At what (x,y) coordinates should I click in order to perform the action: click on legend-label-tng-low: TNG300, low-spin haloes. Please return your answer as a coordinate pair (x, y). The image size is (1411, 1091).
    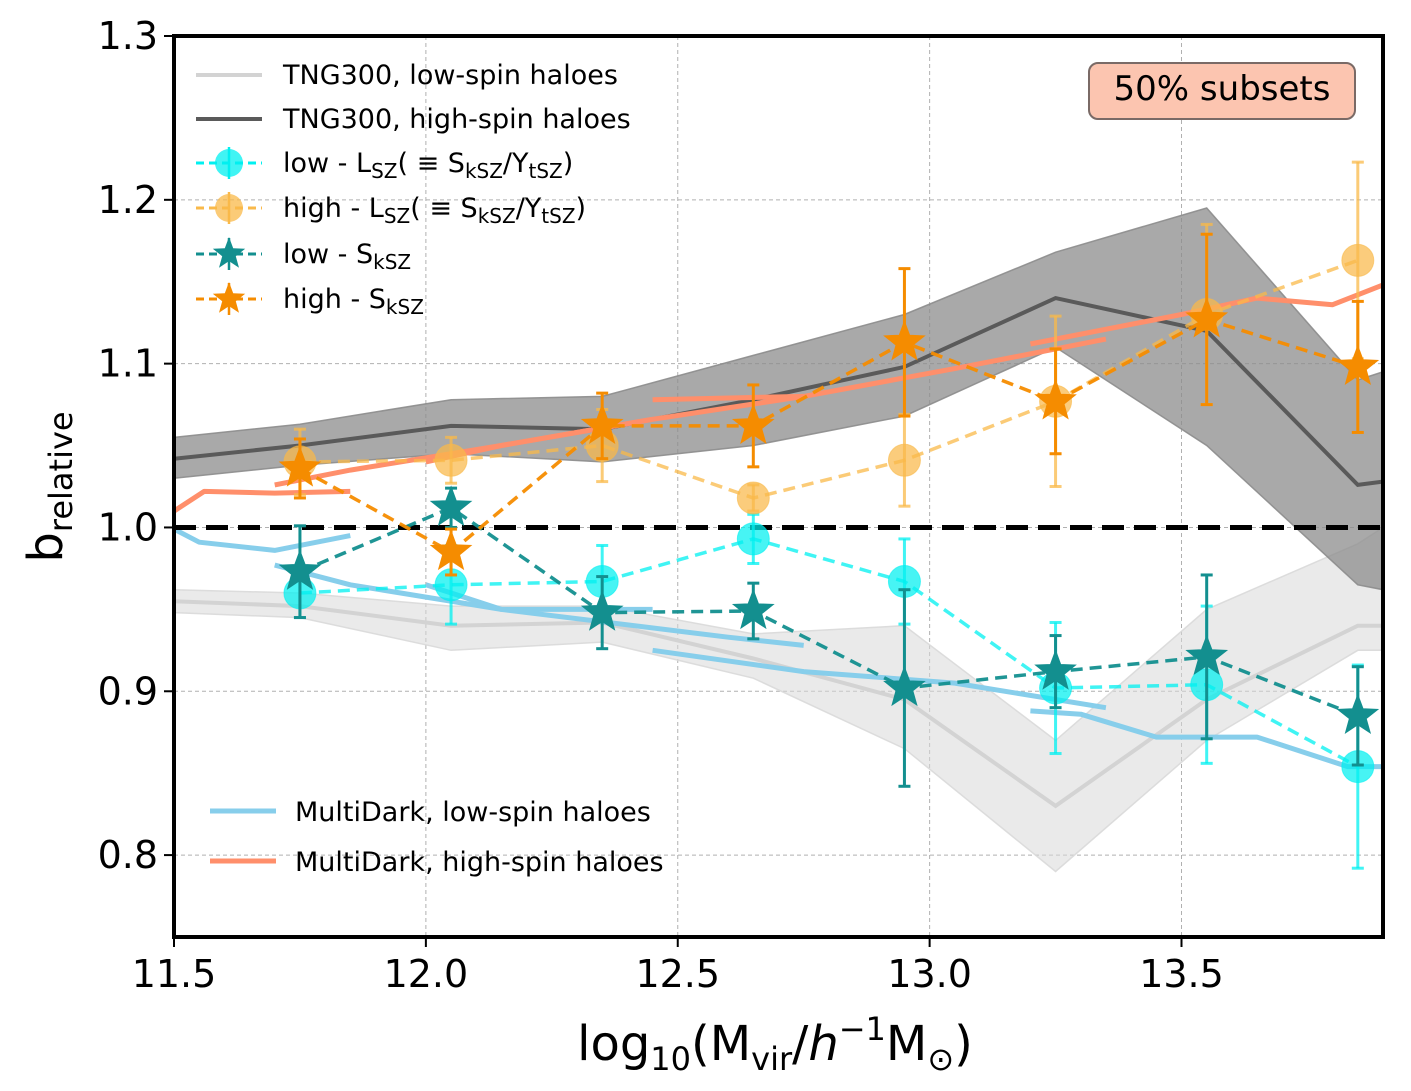
    Looking at the image, I should click on (450, 75).